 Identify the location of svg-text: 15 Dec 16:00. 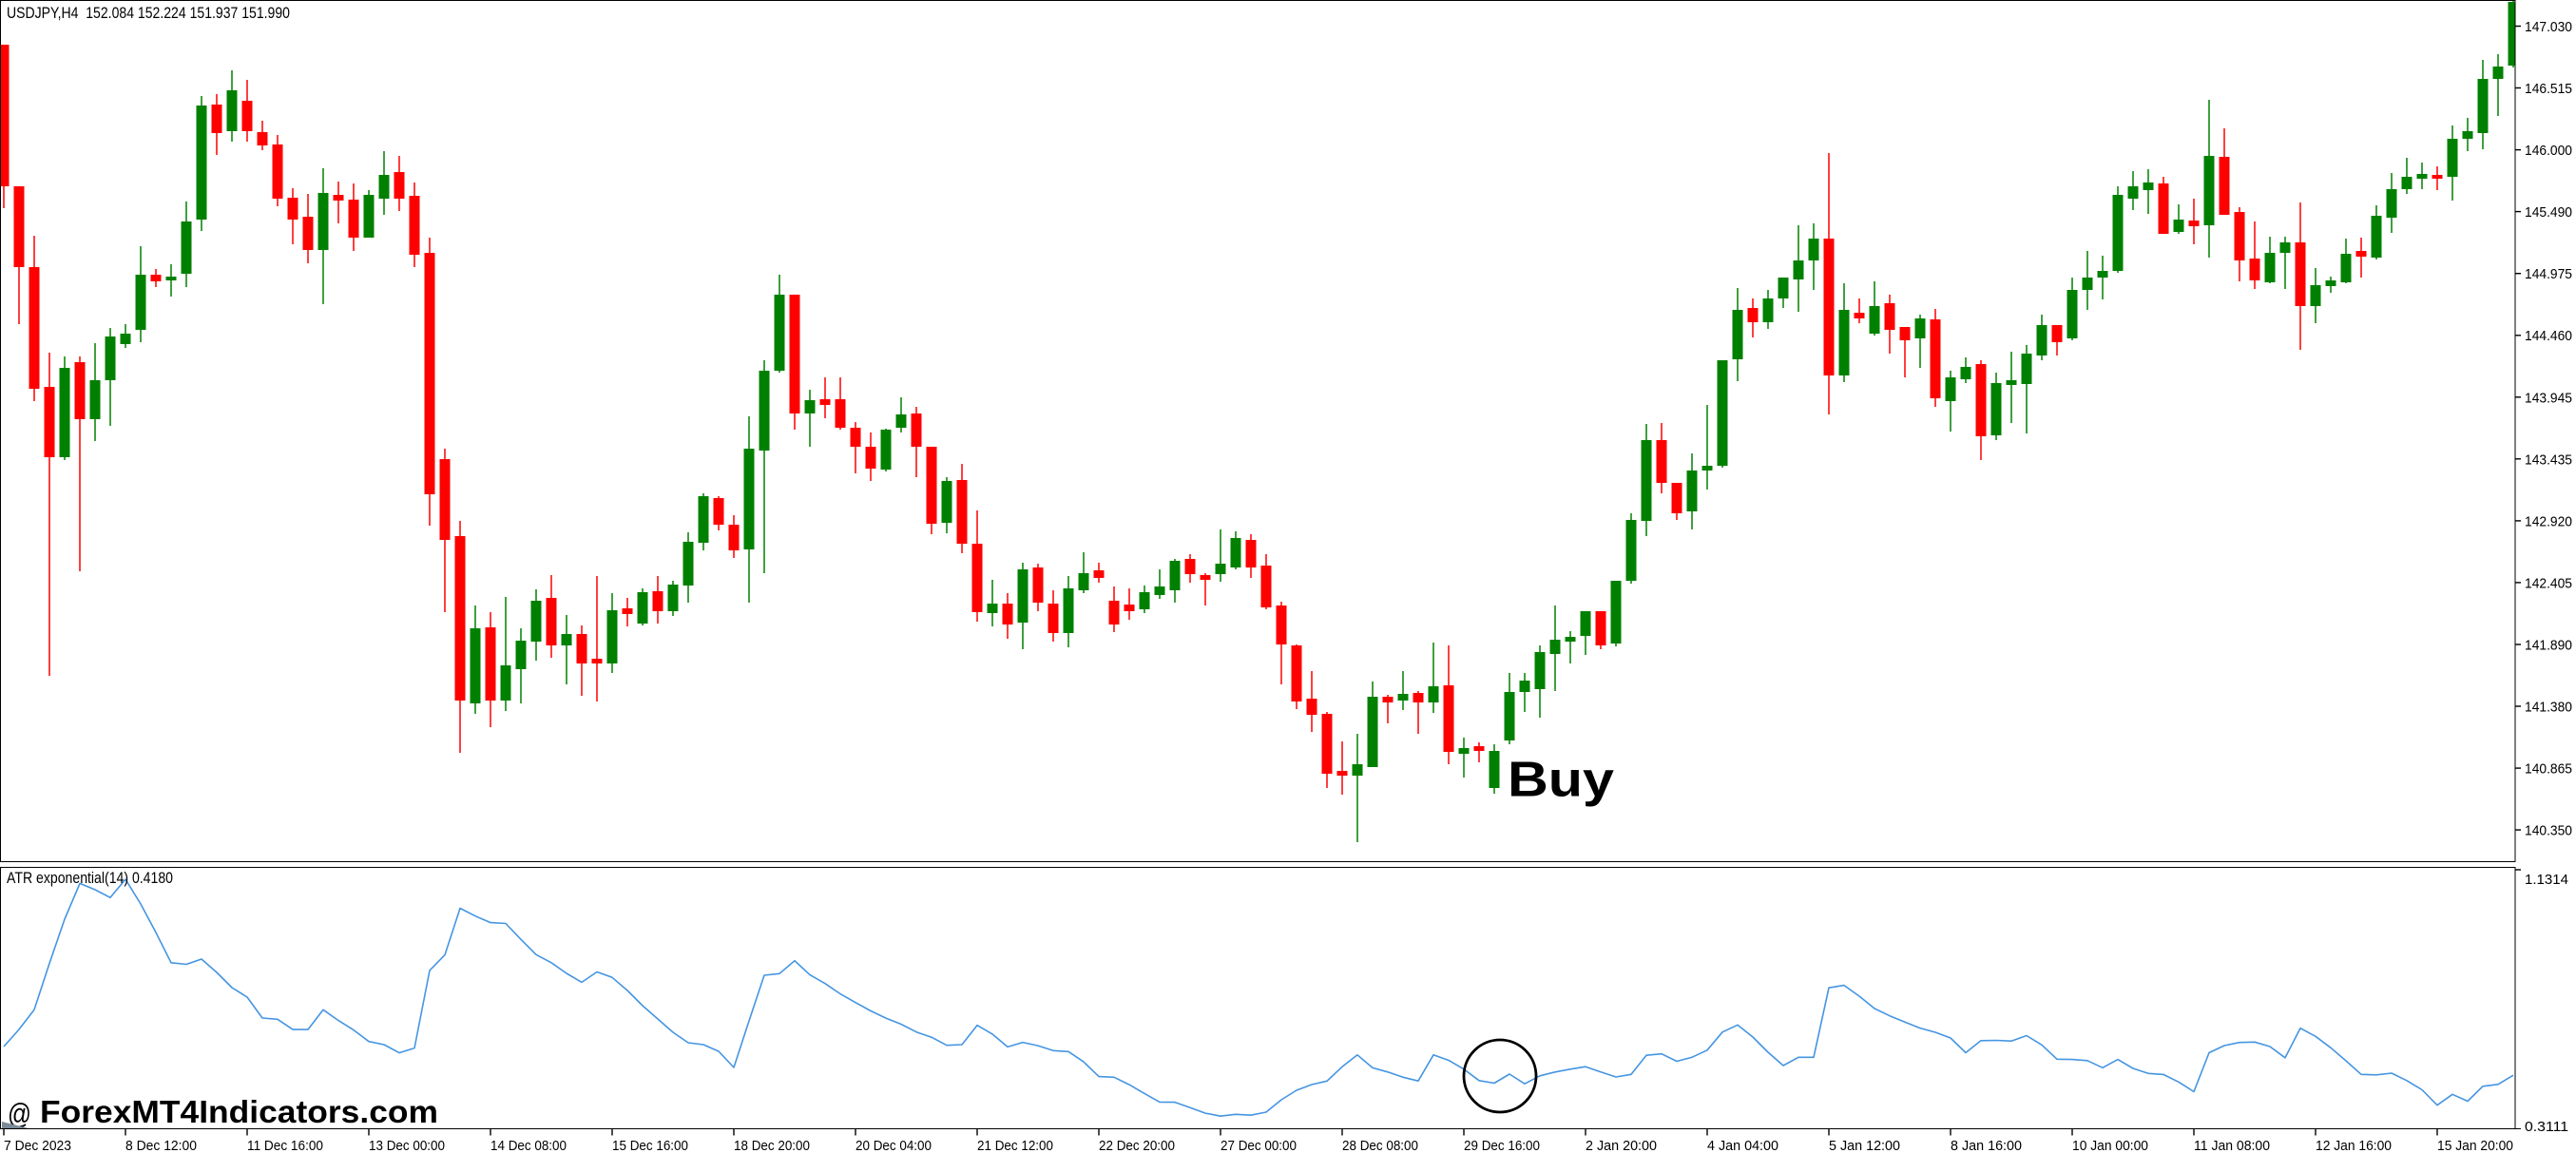
(650, 1145).